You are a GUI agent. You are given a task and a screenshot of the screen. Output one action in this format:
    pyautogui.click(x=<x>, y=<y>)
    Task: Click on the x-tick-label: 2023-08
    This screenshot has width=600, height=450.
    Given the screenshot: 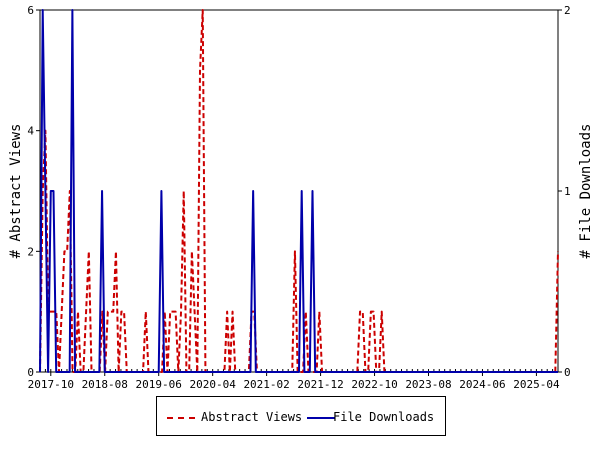 What is the action you would take?
    pyautogui.click(x=428, y=384)
    